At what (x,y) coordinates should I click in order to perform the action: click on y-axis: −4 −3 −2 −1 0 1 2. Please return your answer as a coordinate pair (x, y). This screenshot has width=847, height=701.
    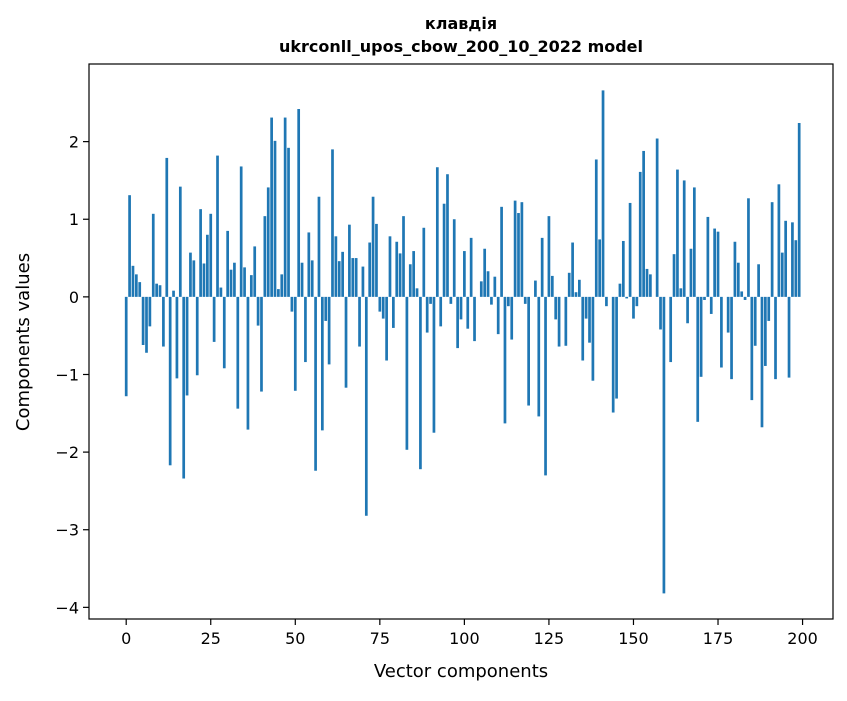
    Looking at the image, I should click on (72, 375).